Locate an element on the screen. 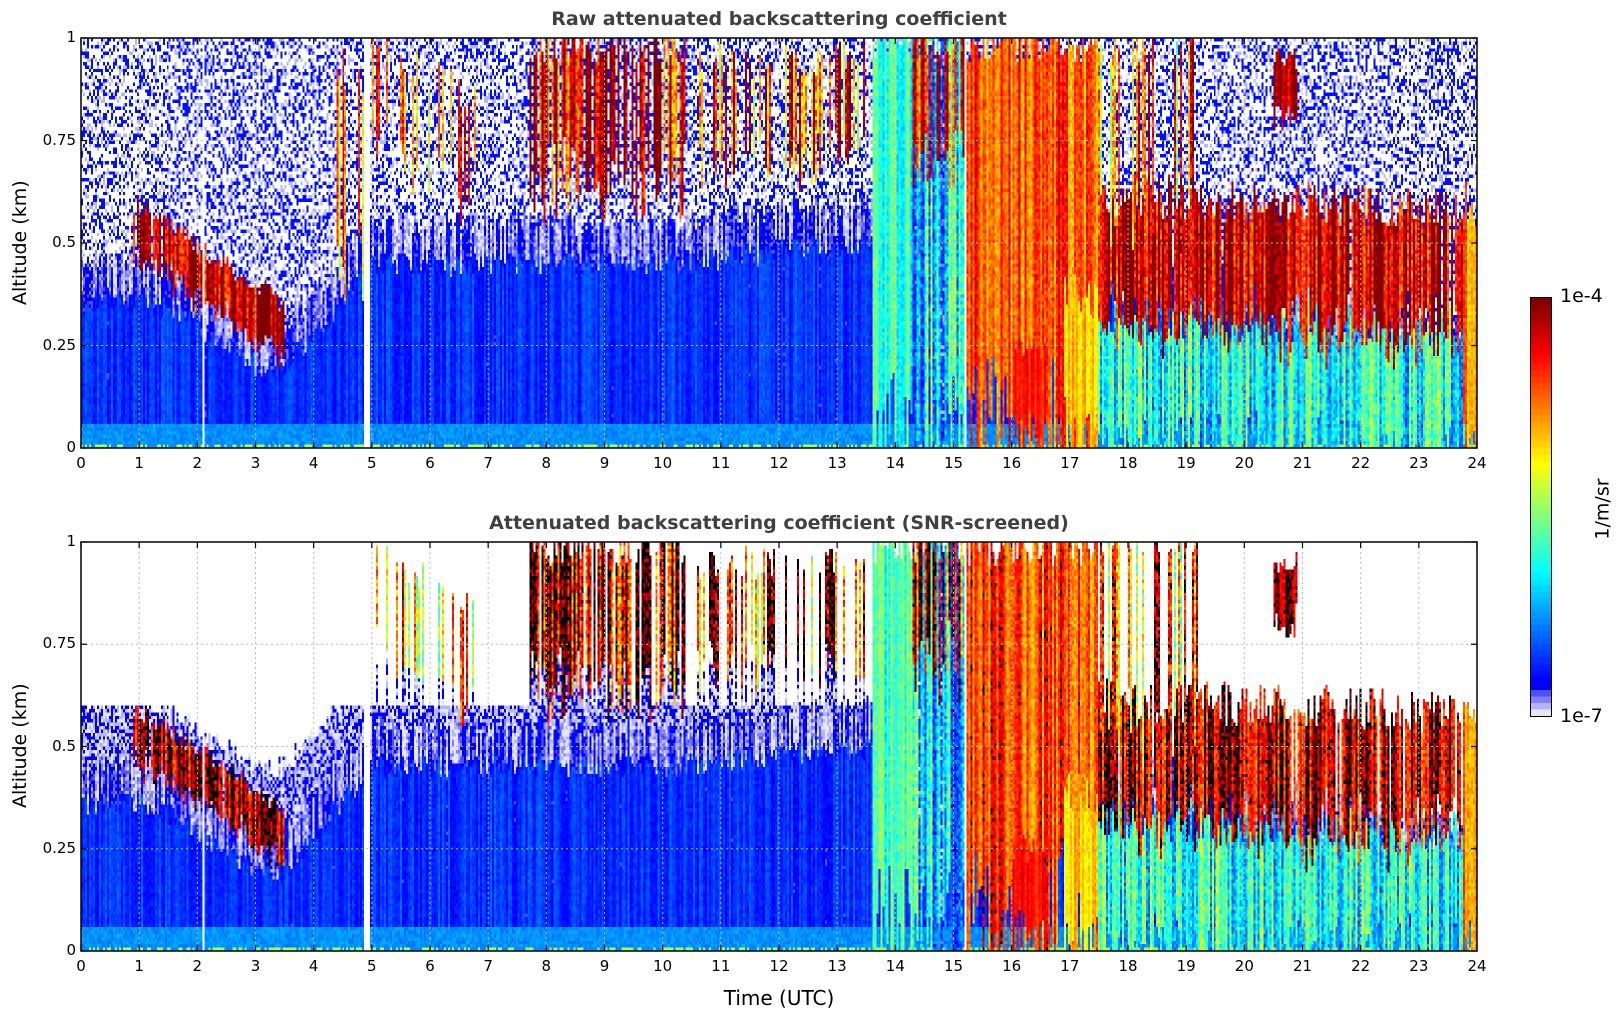 The height and width of the screenshot is (1020, 1621). x-axis-label: Time (UTC) is located at coordinates (779, 998).